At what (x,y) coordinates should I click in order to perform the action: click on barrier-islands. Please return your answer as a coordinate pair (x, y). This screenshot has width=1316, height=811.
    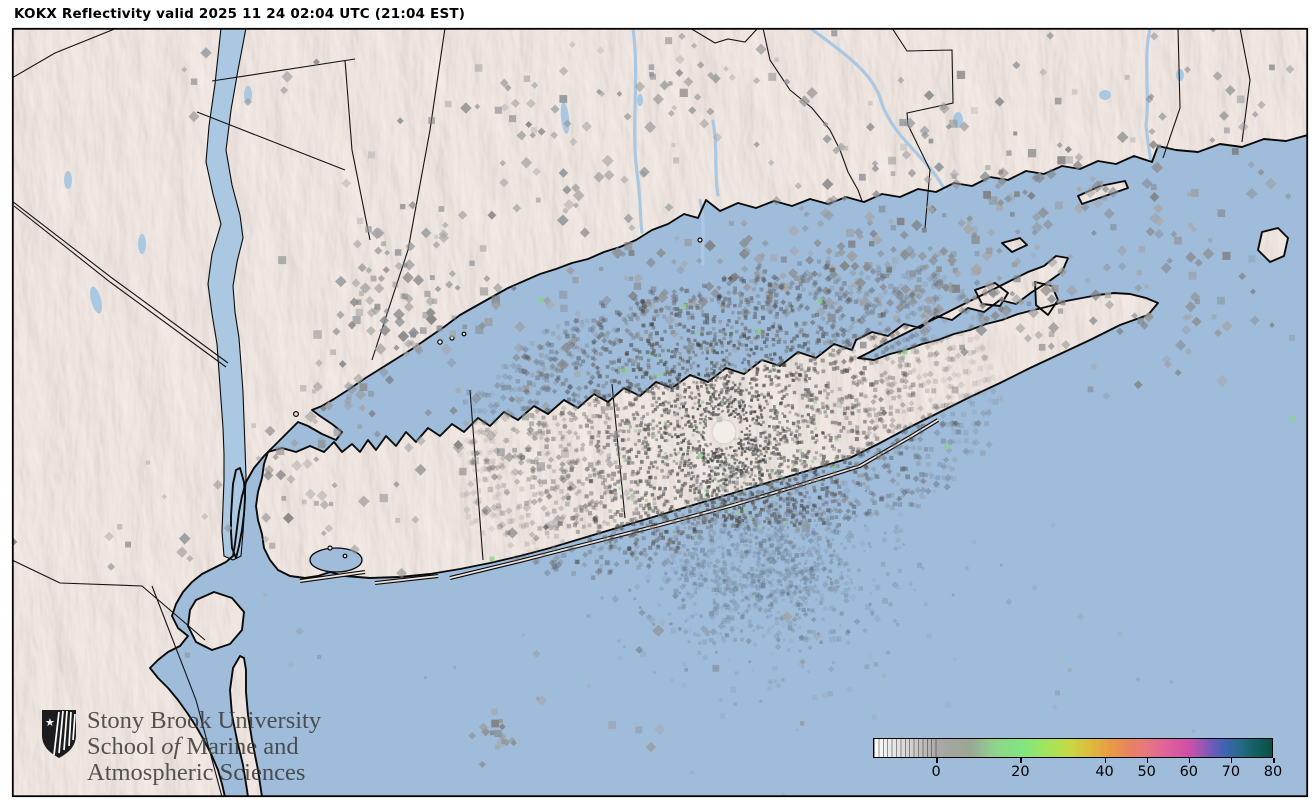
    Looking at the image, I should click on (619, 501).